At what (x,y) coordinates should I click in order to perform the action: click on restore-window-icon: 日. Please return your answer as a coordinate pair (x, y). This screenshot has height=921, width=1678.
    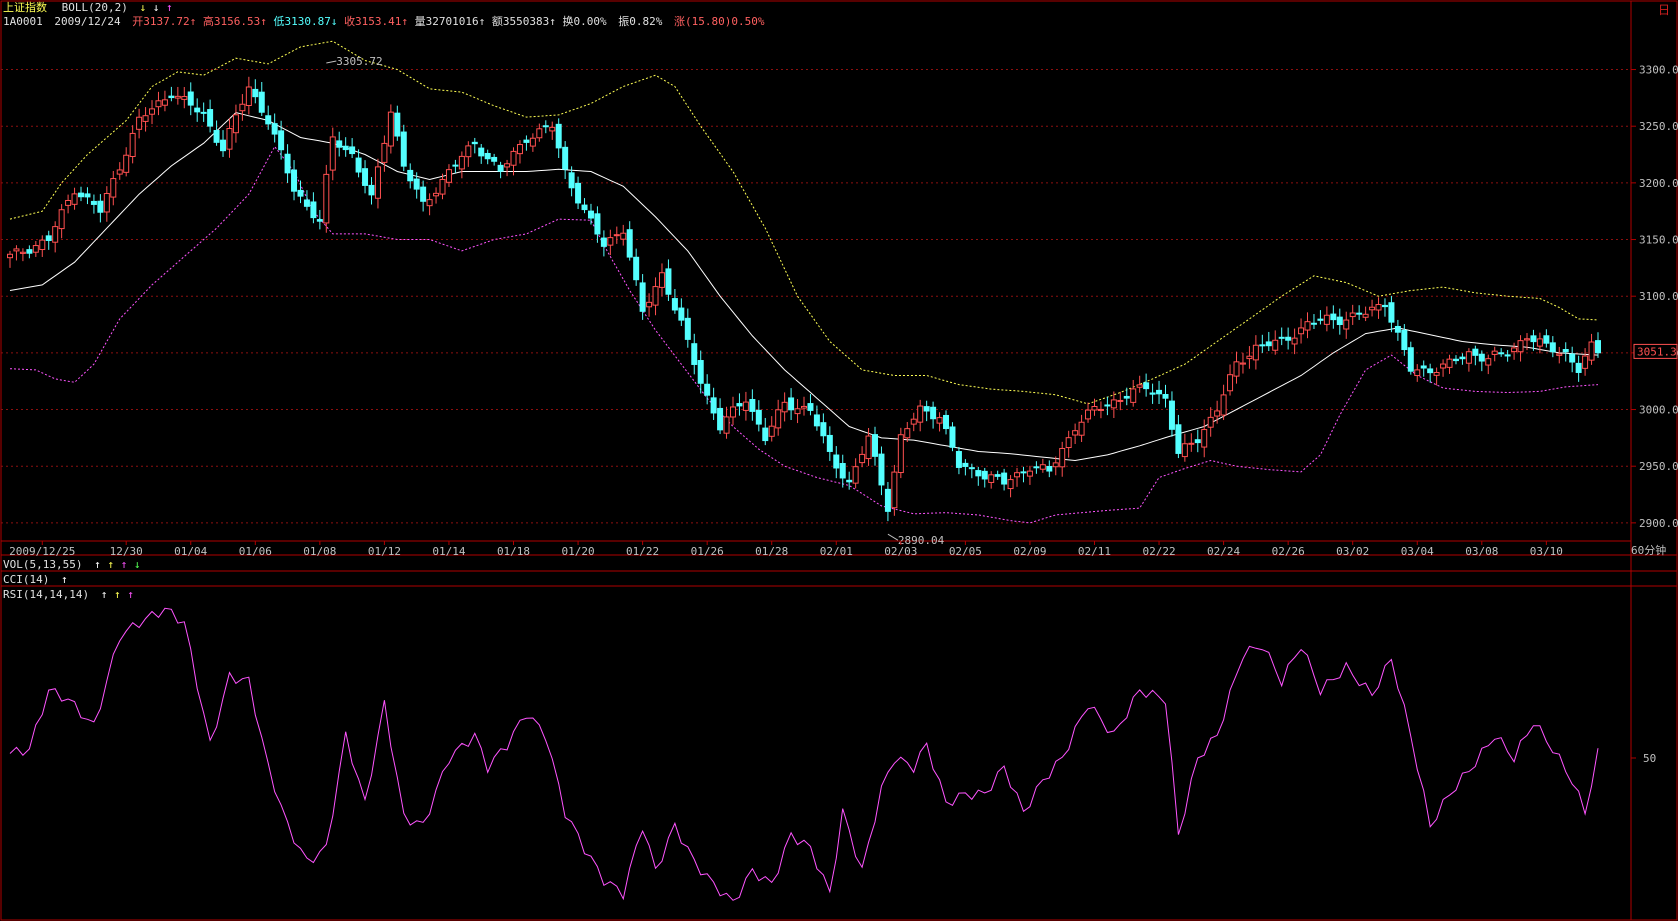
    Looking at the image, I should click on (1663, 10).